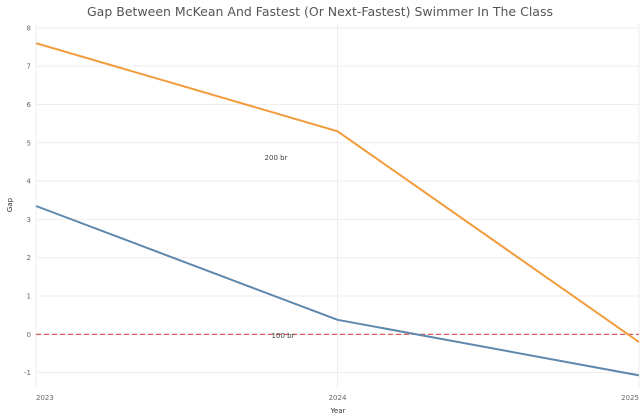 This screenshot has height=419, width=640. Describe the element at coordinates (29, 143) in the screenshot. I see `y-tick-label: 5` at that location.